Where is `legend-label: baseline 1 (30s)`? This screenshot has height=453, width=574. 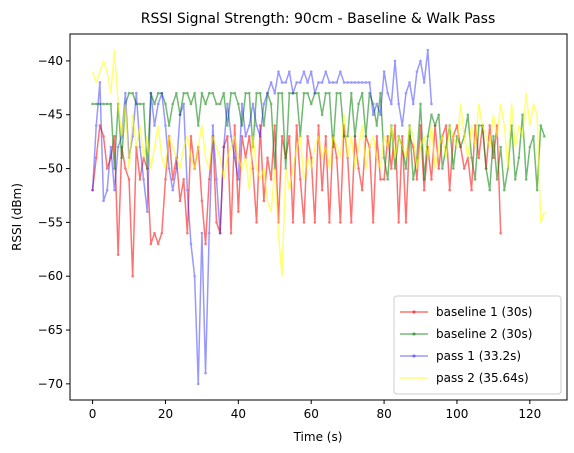 legend-label: baseline 1 (30s) is located at coordinates (484, 312).